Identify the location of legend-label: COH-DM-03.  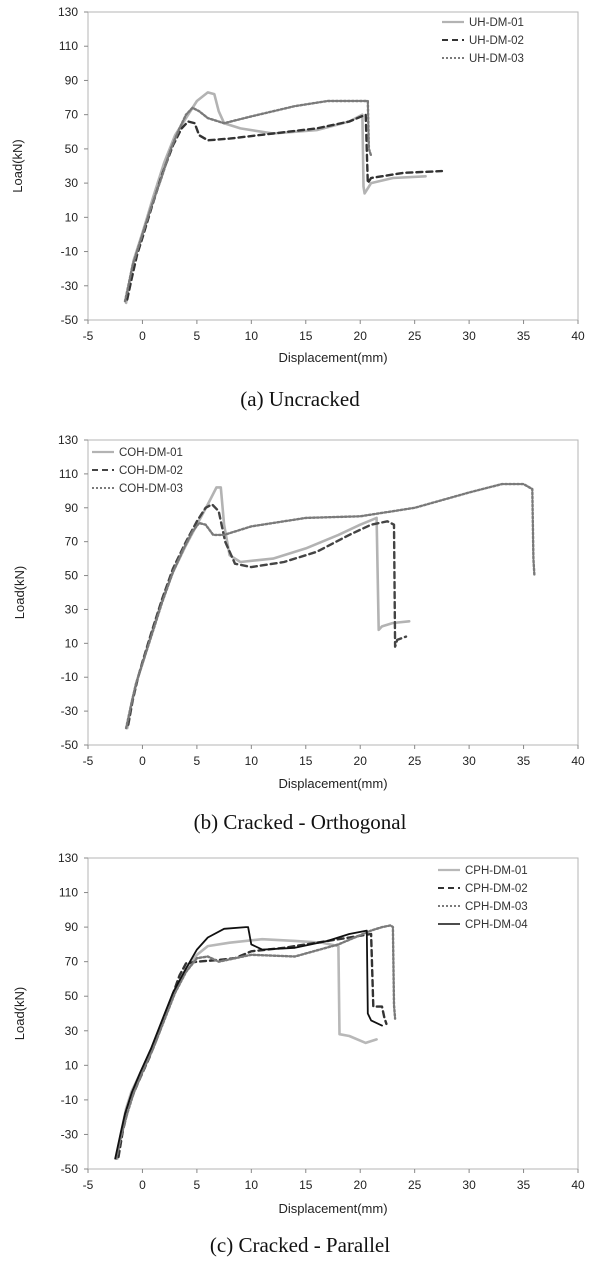
(151, 489).